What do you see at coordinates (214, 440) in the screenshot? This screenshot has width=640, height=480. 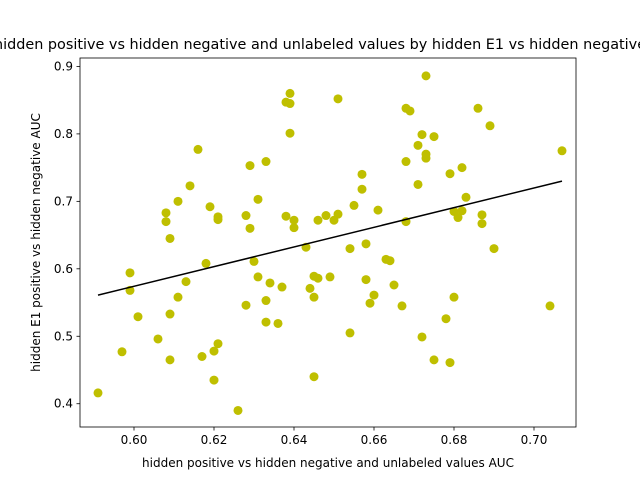 I see `x-tick-label: 0.62` at bounding box center [214, 440].